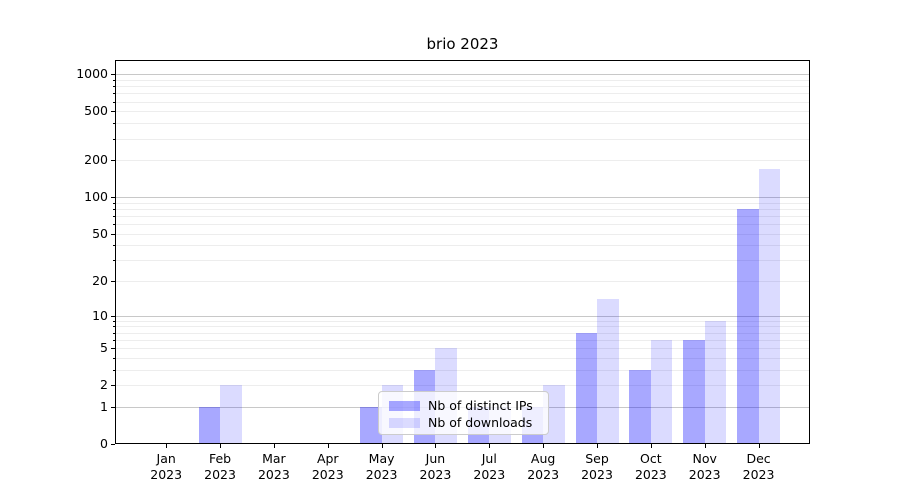 This screenshot has height=500, width=900. I want to click on x-tick-label: Jan 2023, so click(166, 467).